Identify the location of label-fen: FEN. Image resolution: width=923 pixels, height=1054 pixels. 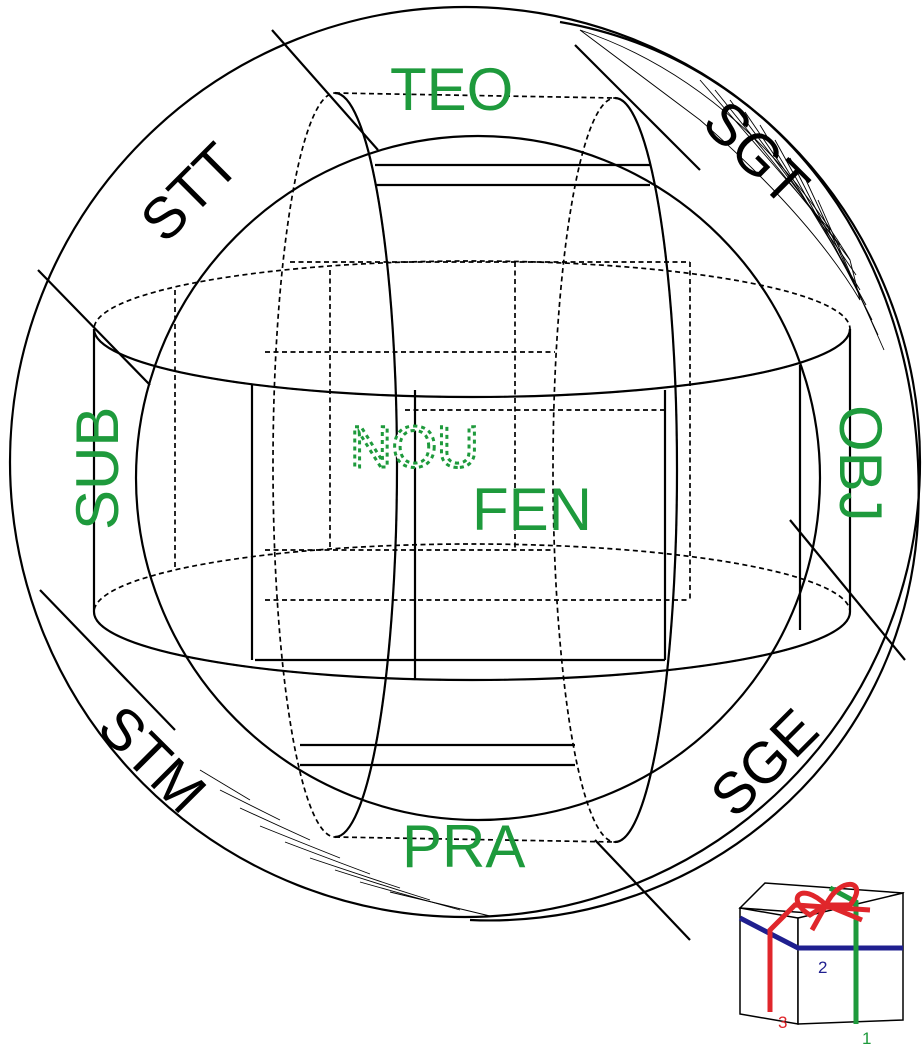
(532, 509).